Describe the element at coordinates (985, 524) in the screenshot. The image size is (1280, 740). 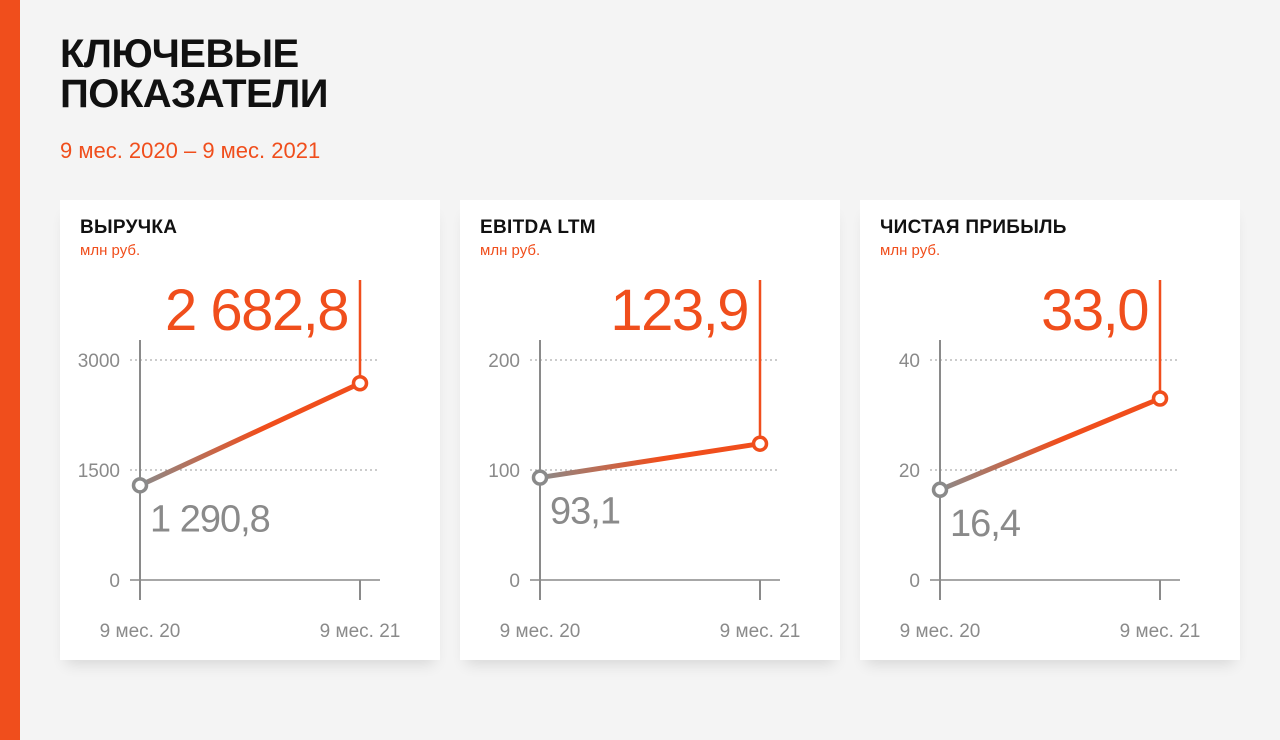
I see `data-label: 16,4` at that location.